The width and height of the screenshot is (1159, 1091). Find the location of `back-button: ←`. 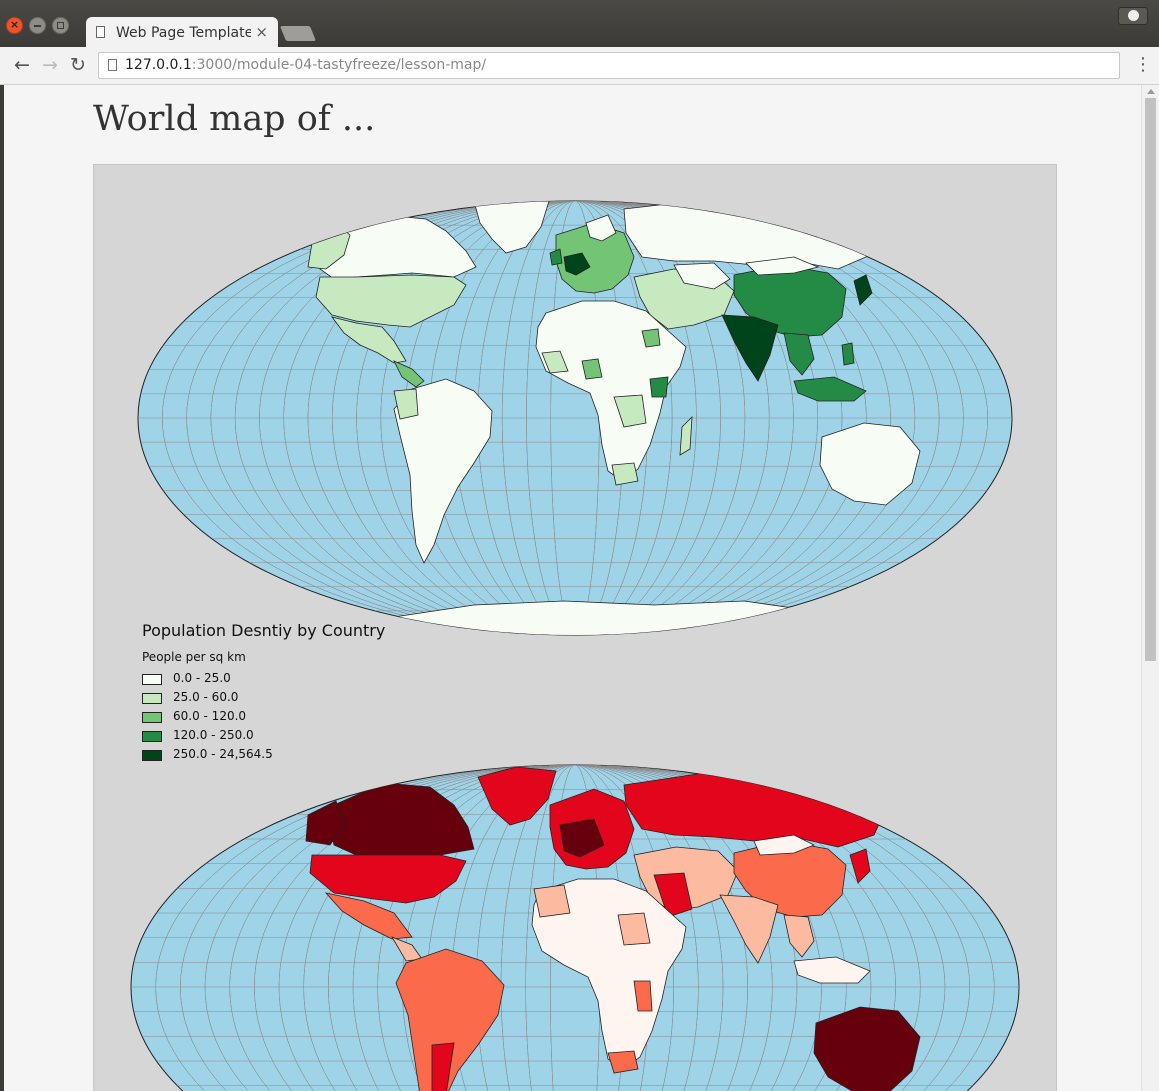

back-button: ← is located at coordinates (22, 65).